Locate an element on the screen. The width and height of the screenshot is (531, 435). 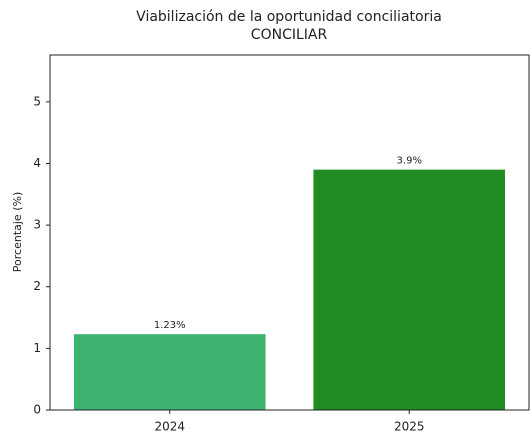
y-axis-label: Porcentaje (%) is located at coordinates (17, 232).